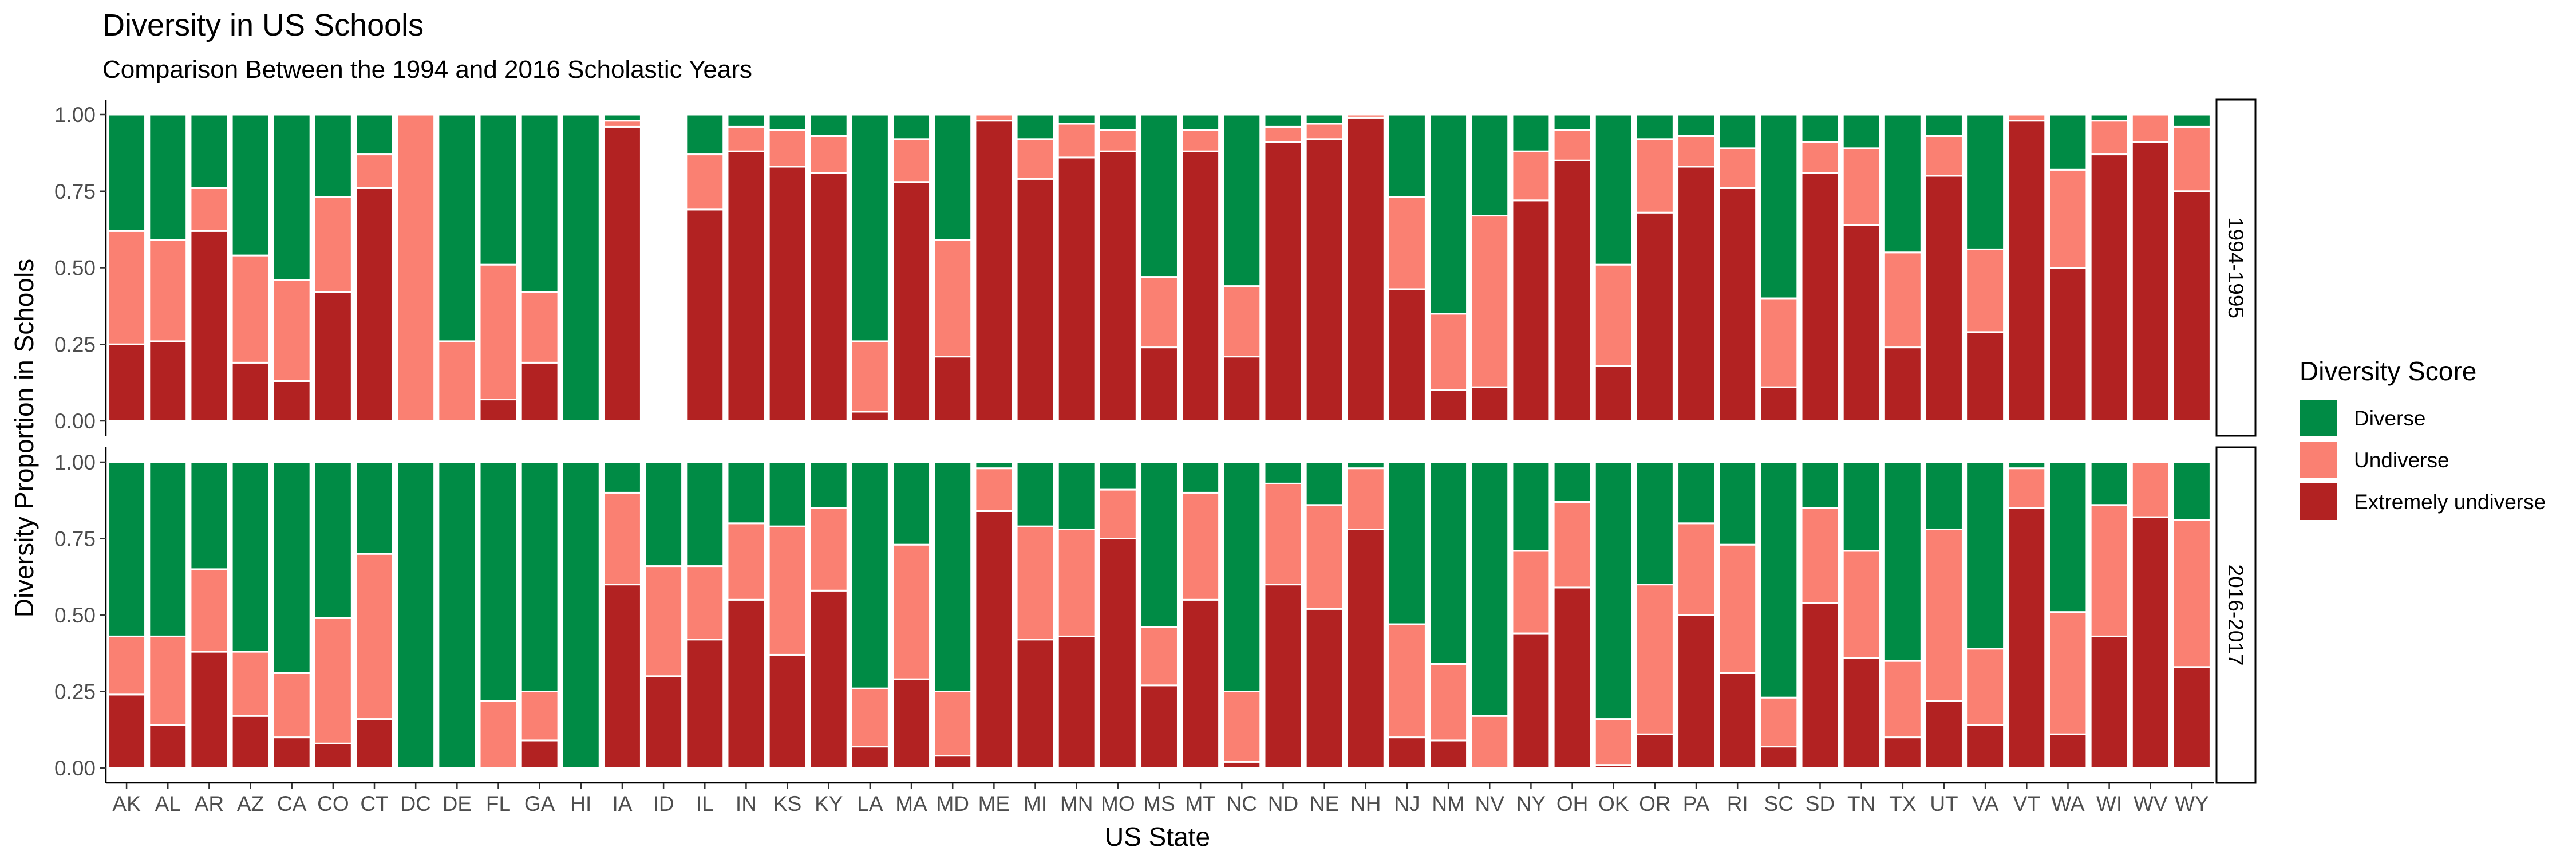 This screenshot has height=859, width=2576. I want to click on x-tick-label-pa: PA, so click(1696, 803).